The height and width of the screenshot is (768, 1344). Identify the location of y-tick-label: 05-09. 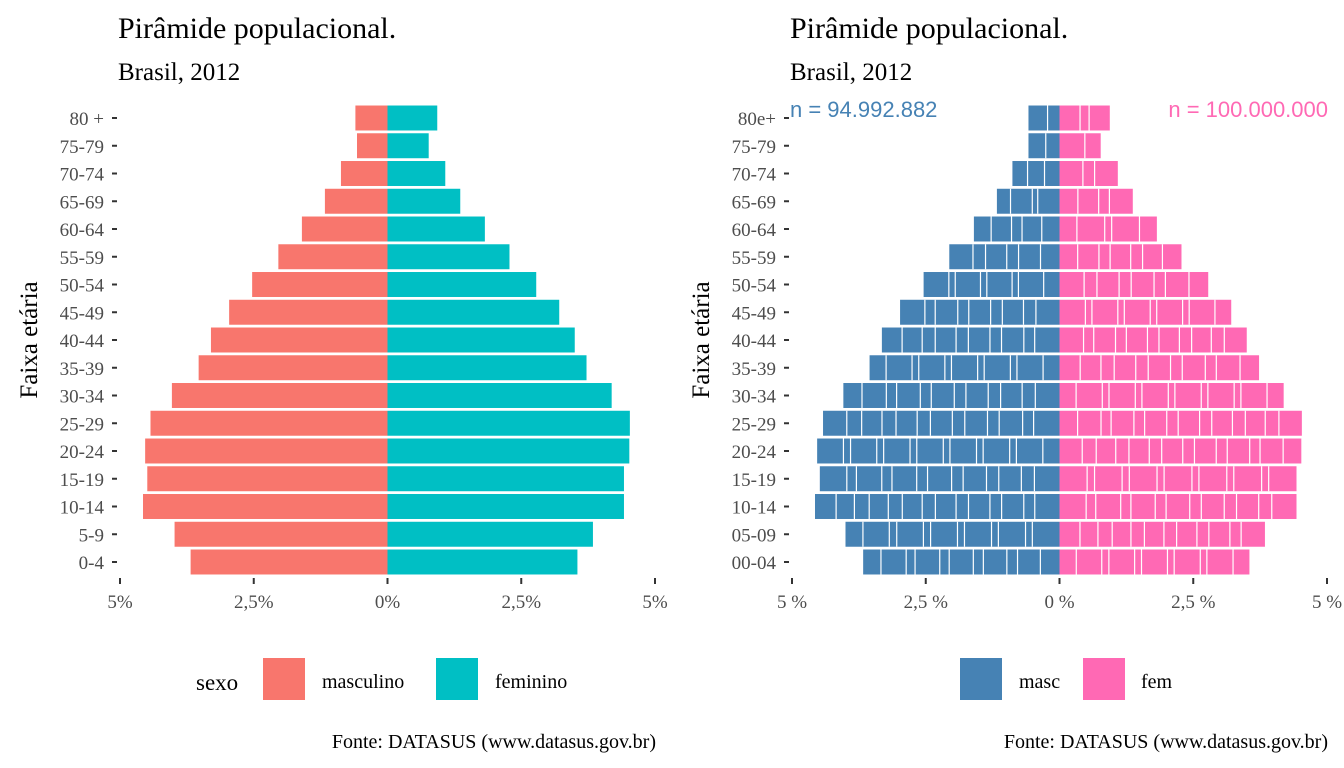
(754, 535).